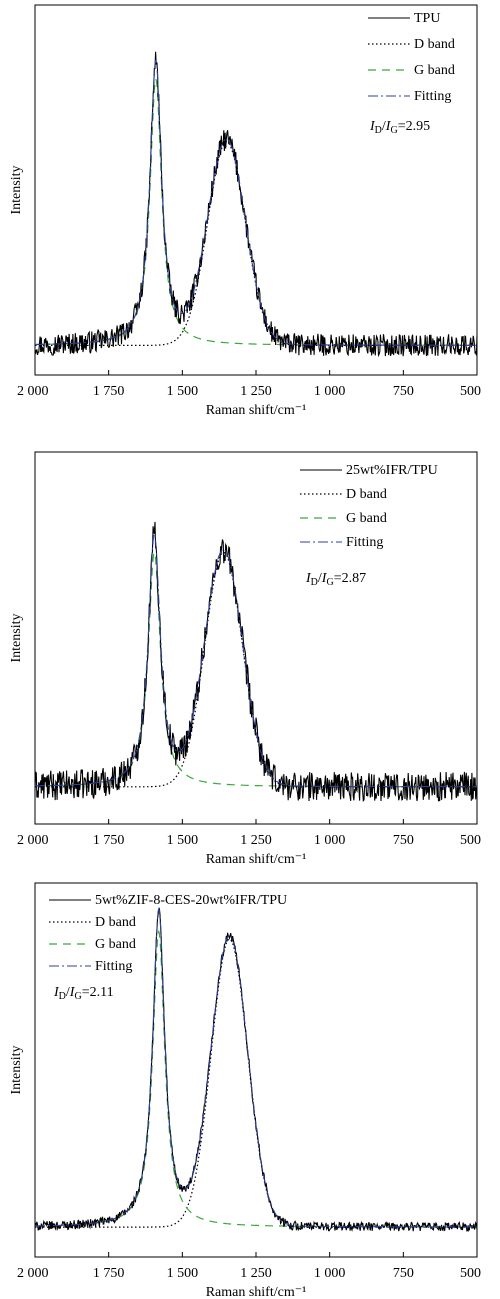  Describe the element at coordinates (392, 470) in the screenshot. I see `legend-label: 25wt%IFR/TPU` at that location.